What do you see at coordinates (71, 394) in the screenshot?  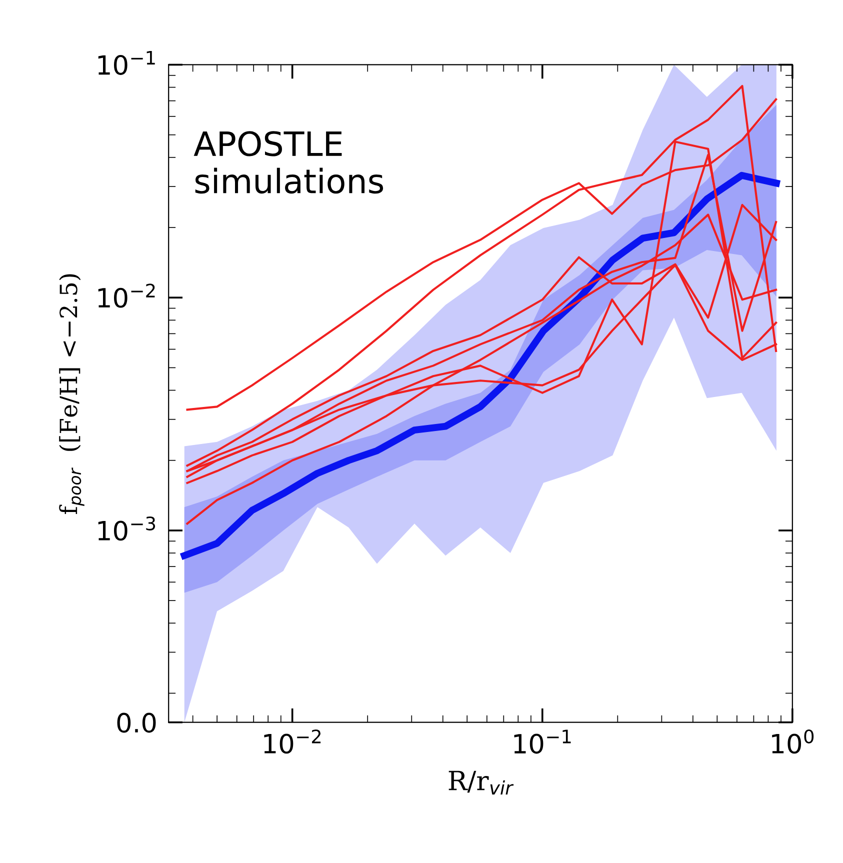 I see `y-axis-title: f$_{poor}$ ([Fe/H] <−2.5)` at bounding box center [71, 394].